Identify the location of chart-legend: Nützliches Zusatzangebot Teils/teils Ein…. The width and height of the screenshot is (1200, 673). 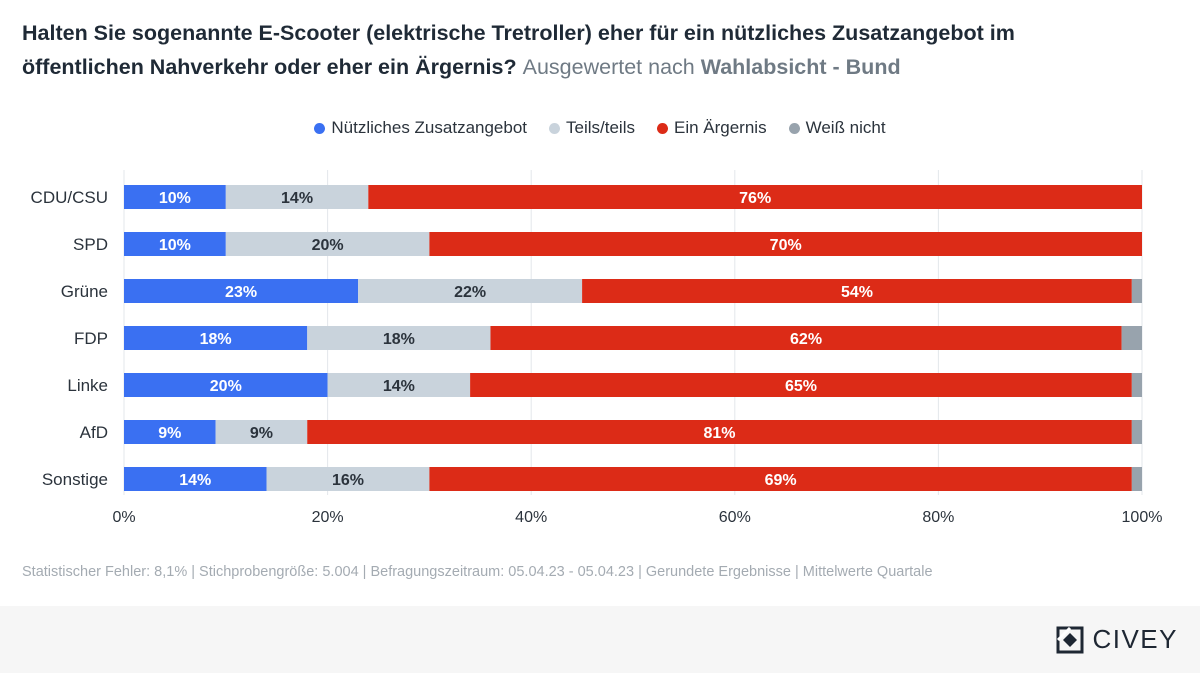
(600, 128).